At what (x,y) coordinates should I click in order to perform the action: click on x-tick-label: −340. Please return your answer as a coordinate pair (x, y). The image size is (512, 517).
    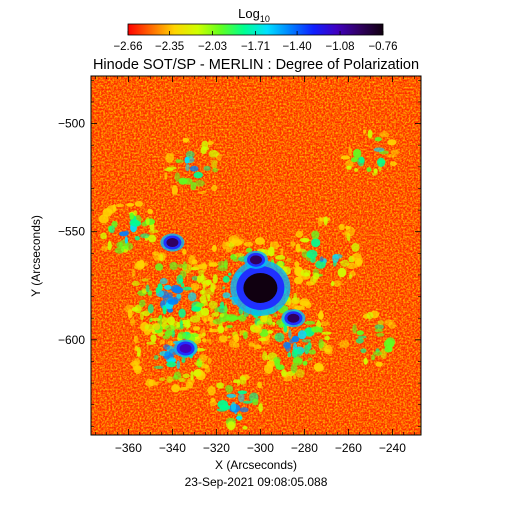
    Looking at the image, I should click on (172, 448).